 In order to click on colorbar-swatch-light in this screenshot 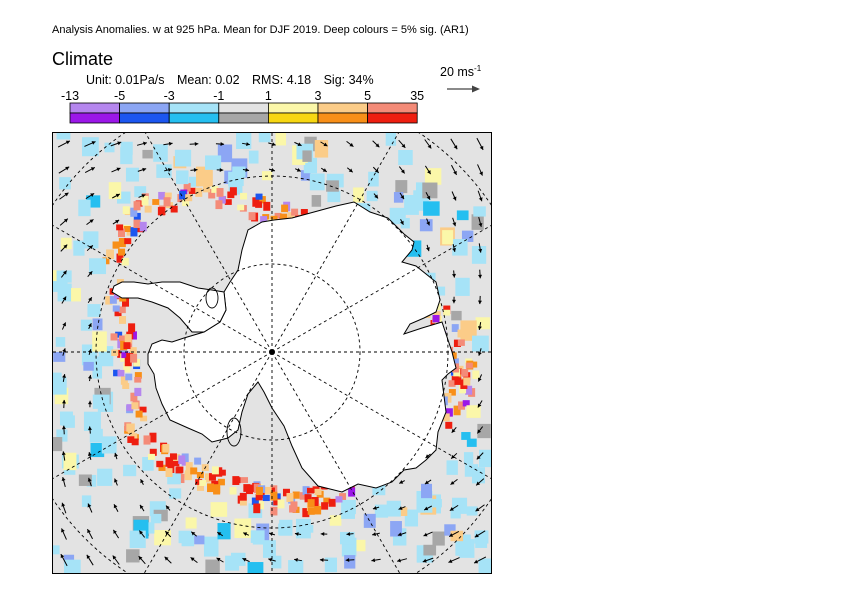, I will do `click(392, 108)`.